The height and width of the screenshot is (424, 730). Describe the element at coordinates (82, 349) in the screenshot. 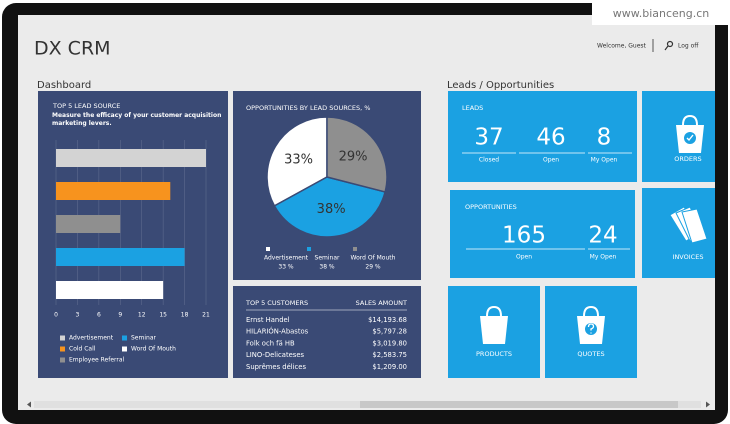

I see `legend-label: Cold Call` at that location.